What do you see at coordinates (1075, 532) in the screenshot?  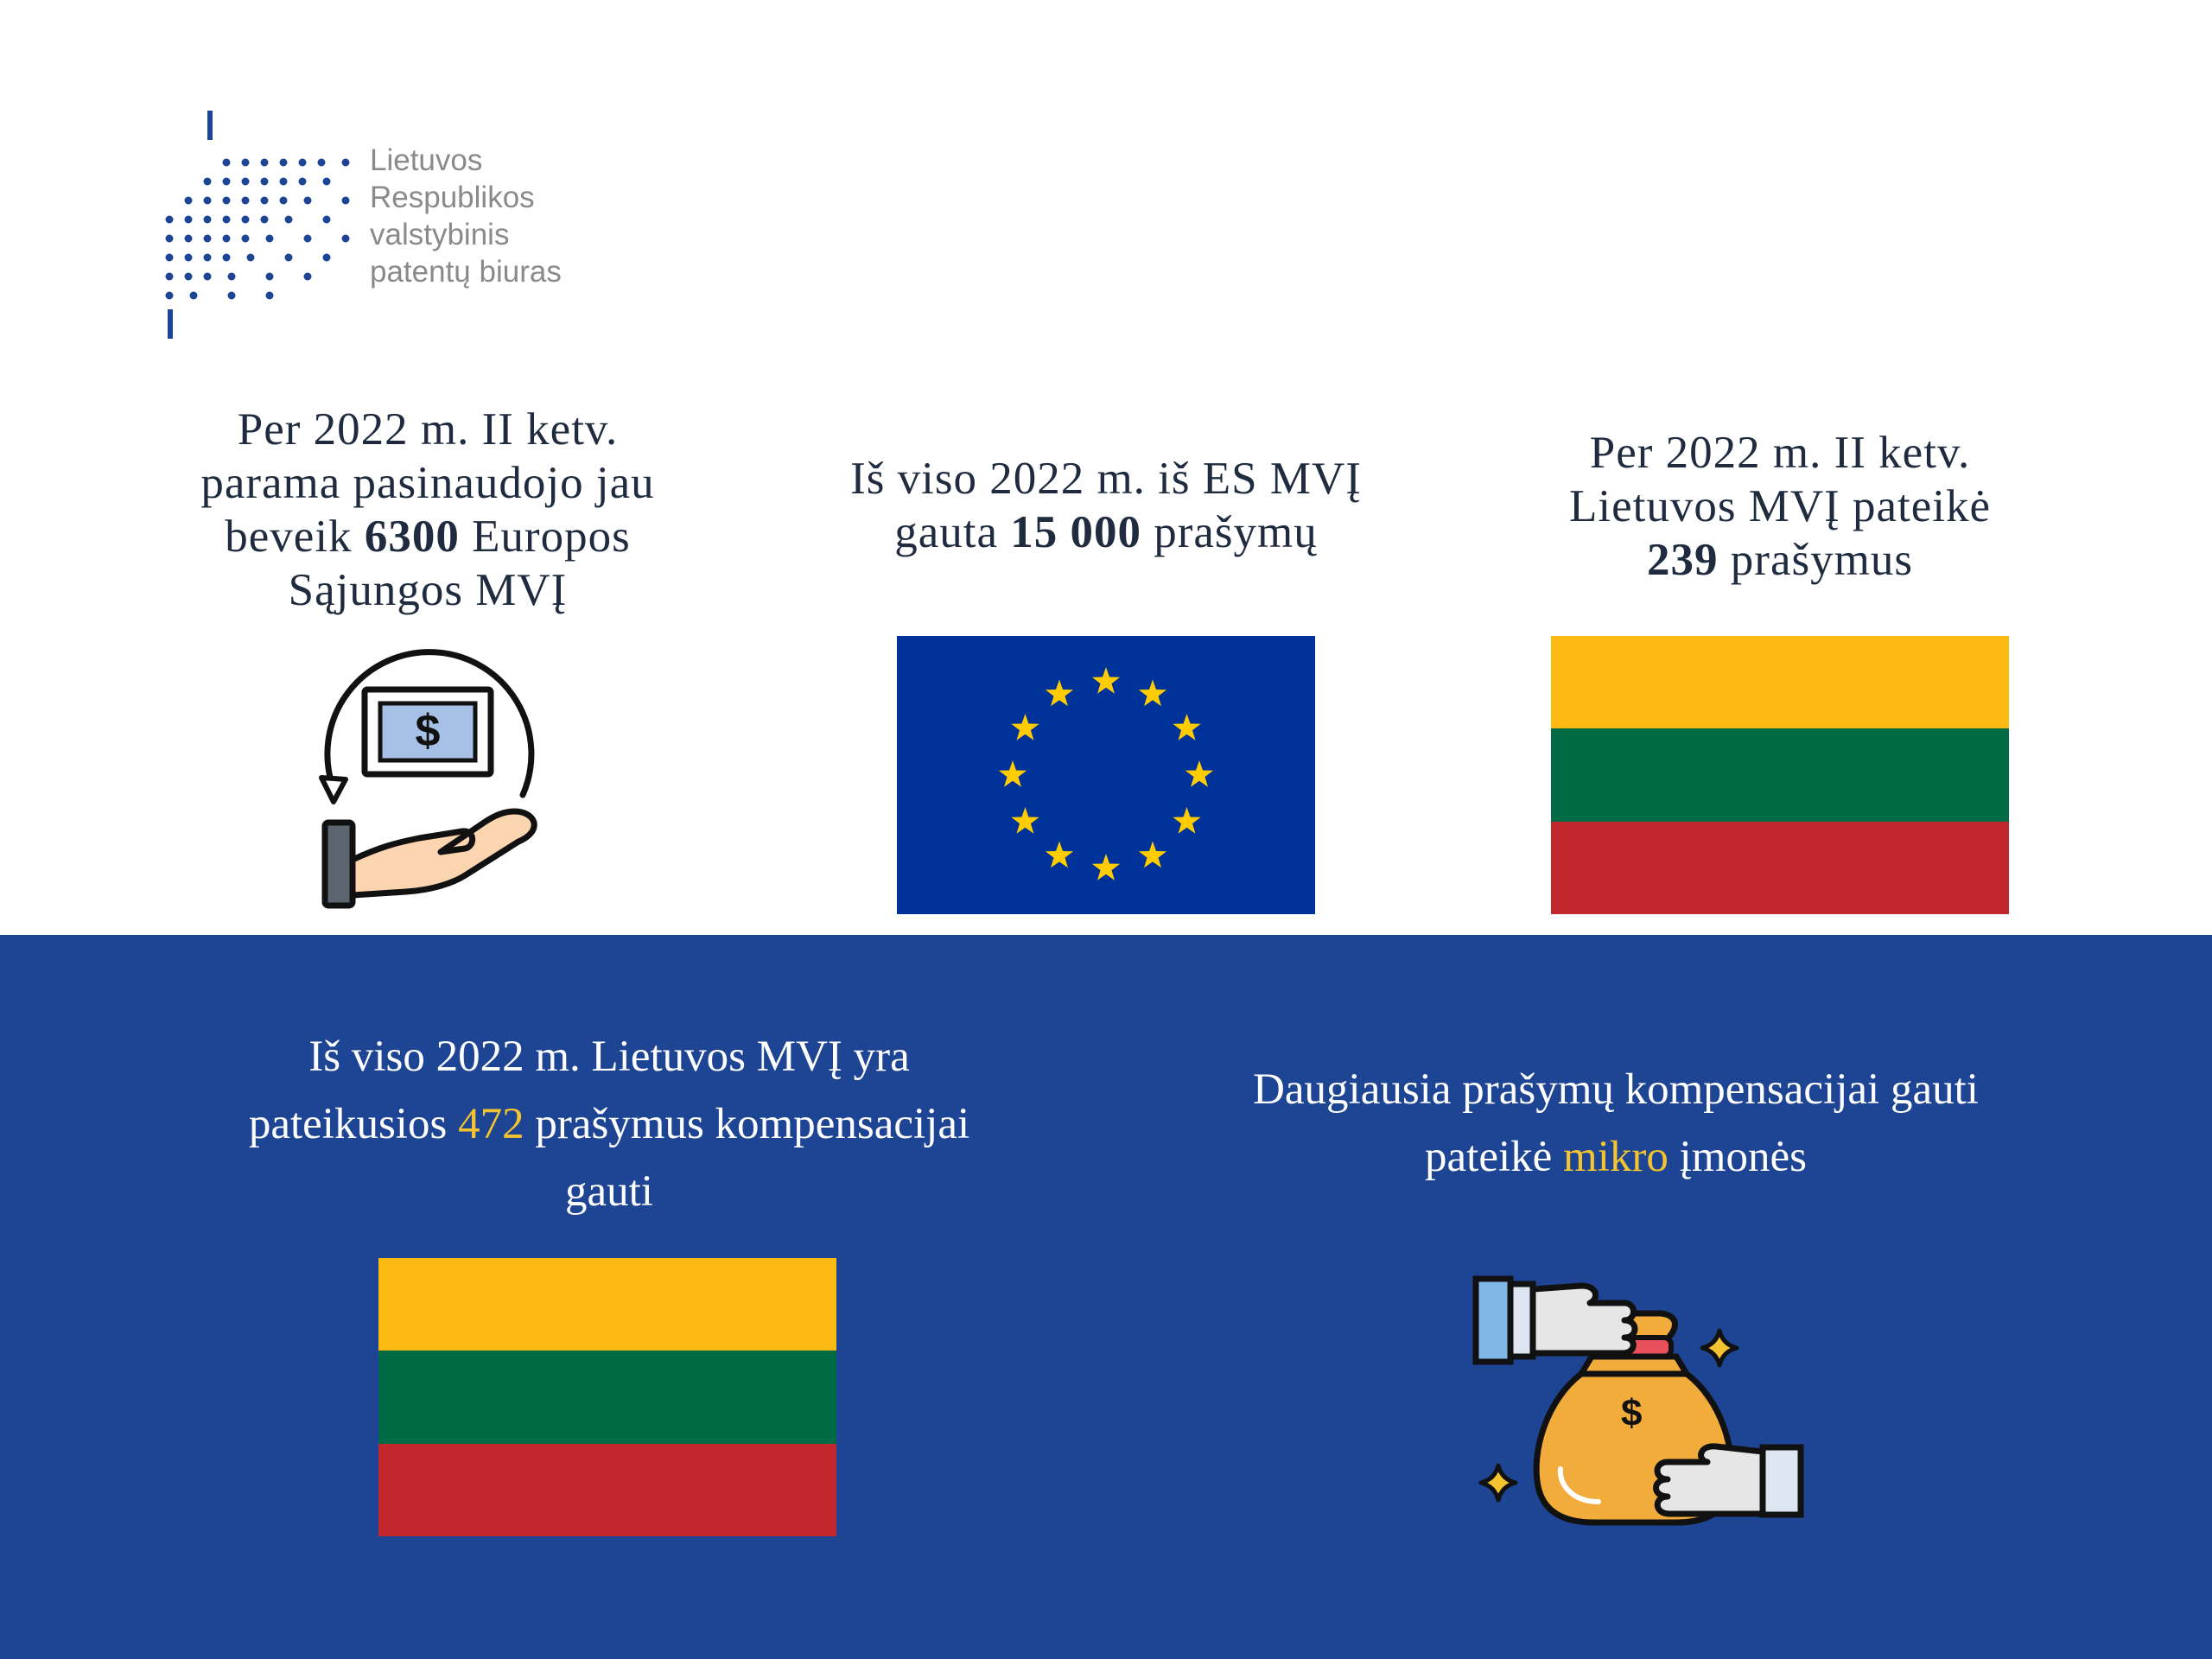 I see `stat2-value: 15 000` at bounding box center [1075, 532].